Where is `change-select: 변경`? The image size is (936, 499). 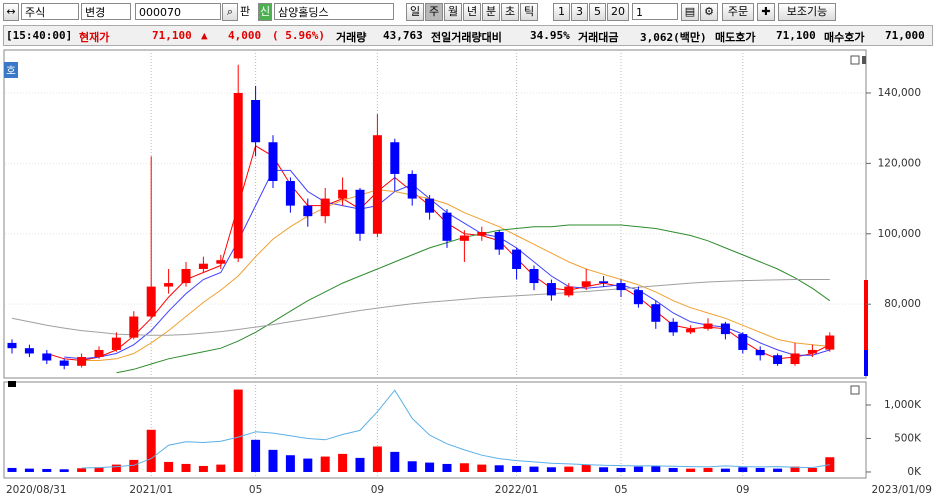
change-select: 변경 is located at coordinates (106, 11).